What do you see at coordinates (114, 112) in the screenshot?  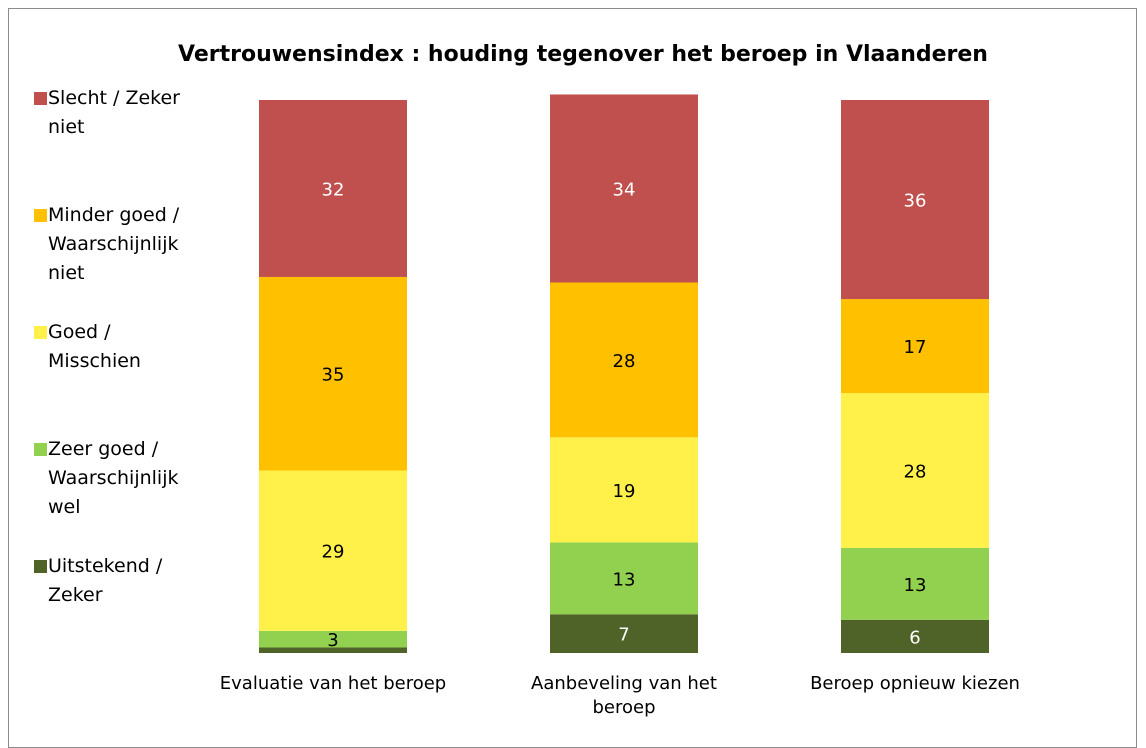 I see `legend-label: Slecht / Zeker niet` at bounding box center [114, 112].